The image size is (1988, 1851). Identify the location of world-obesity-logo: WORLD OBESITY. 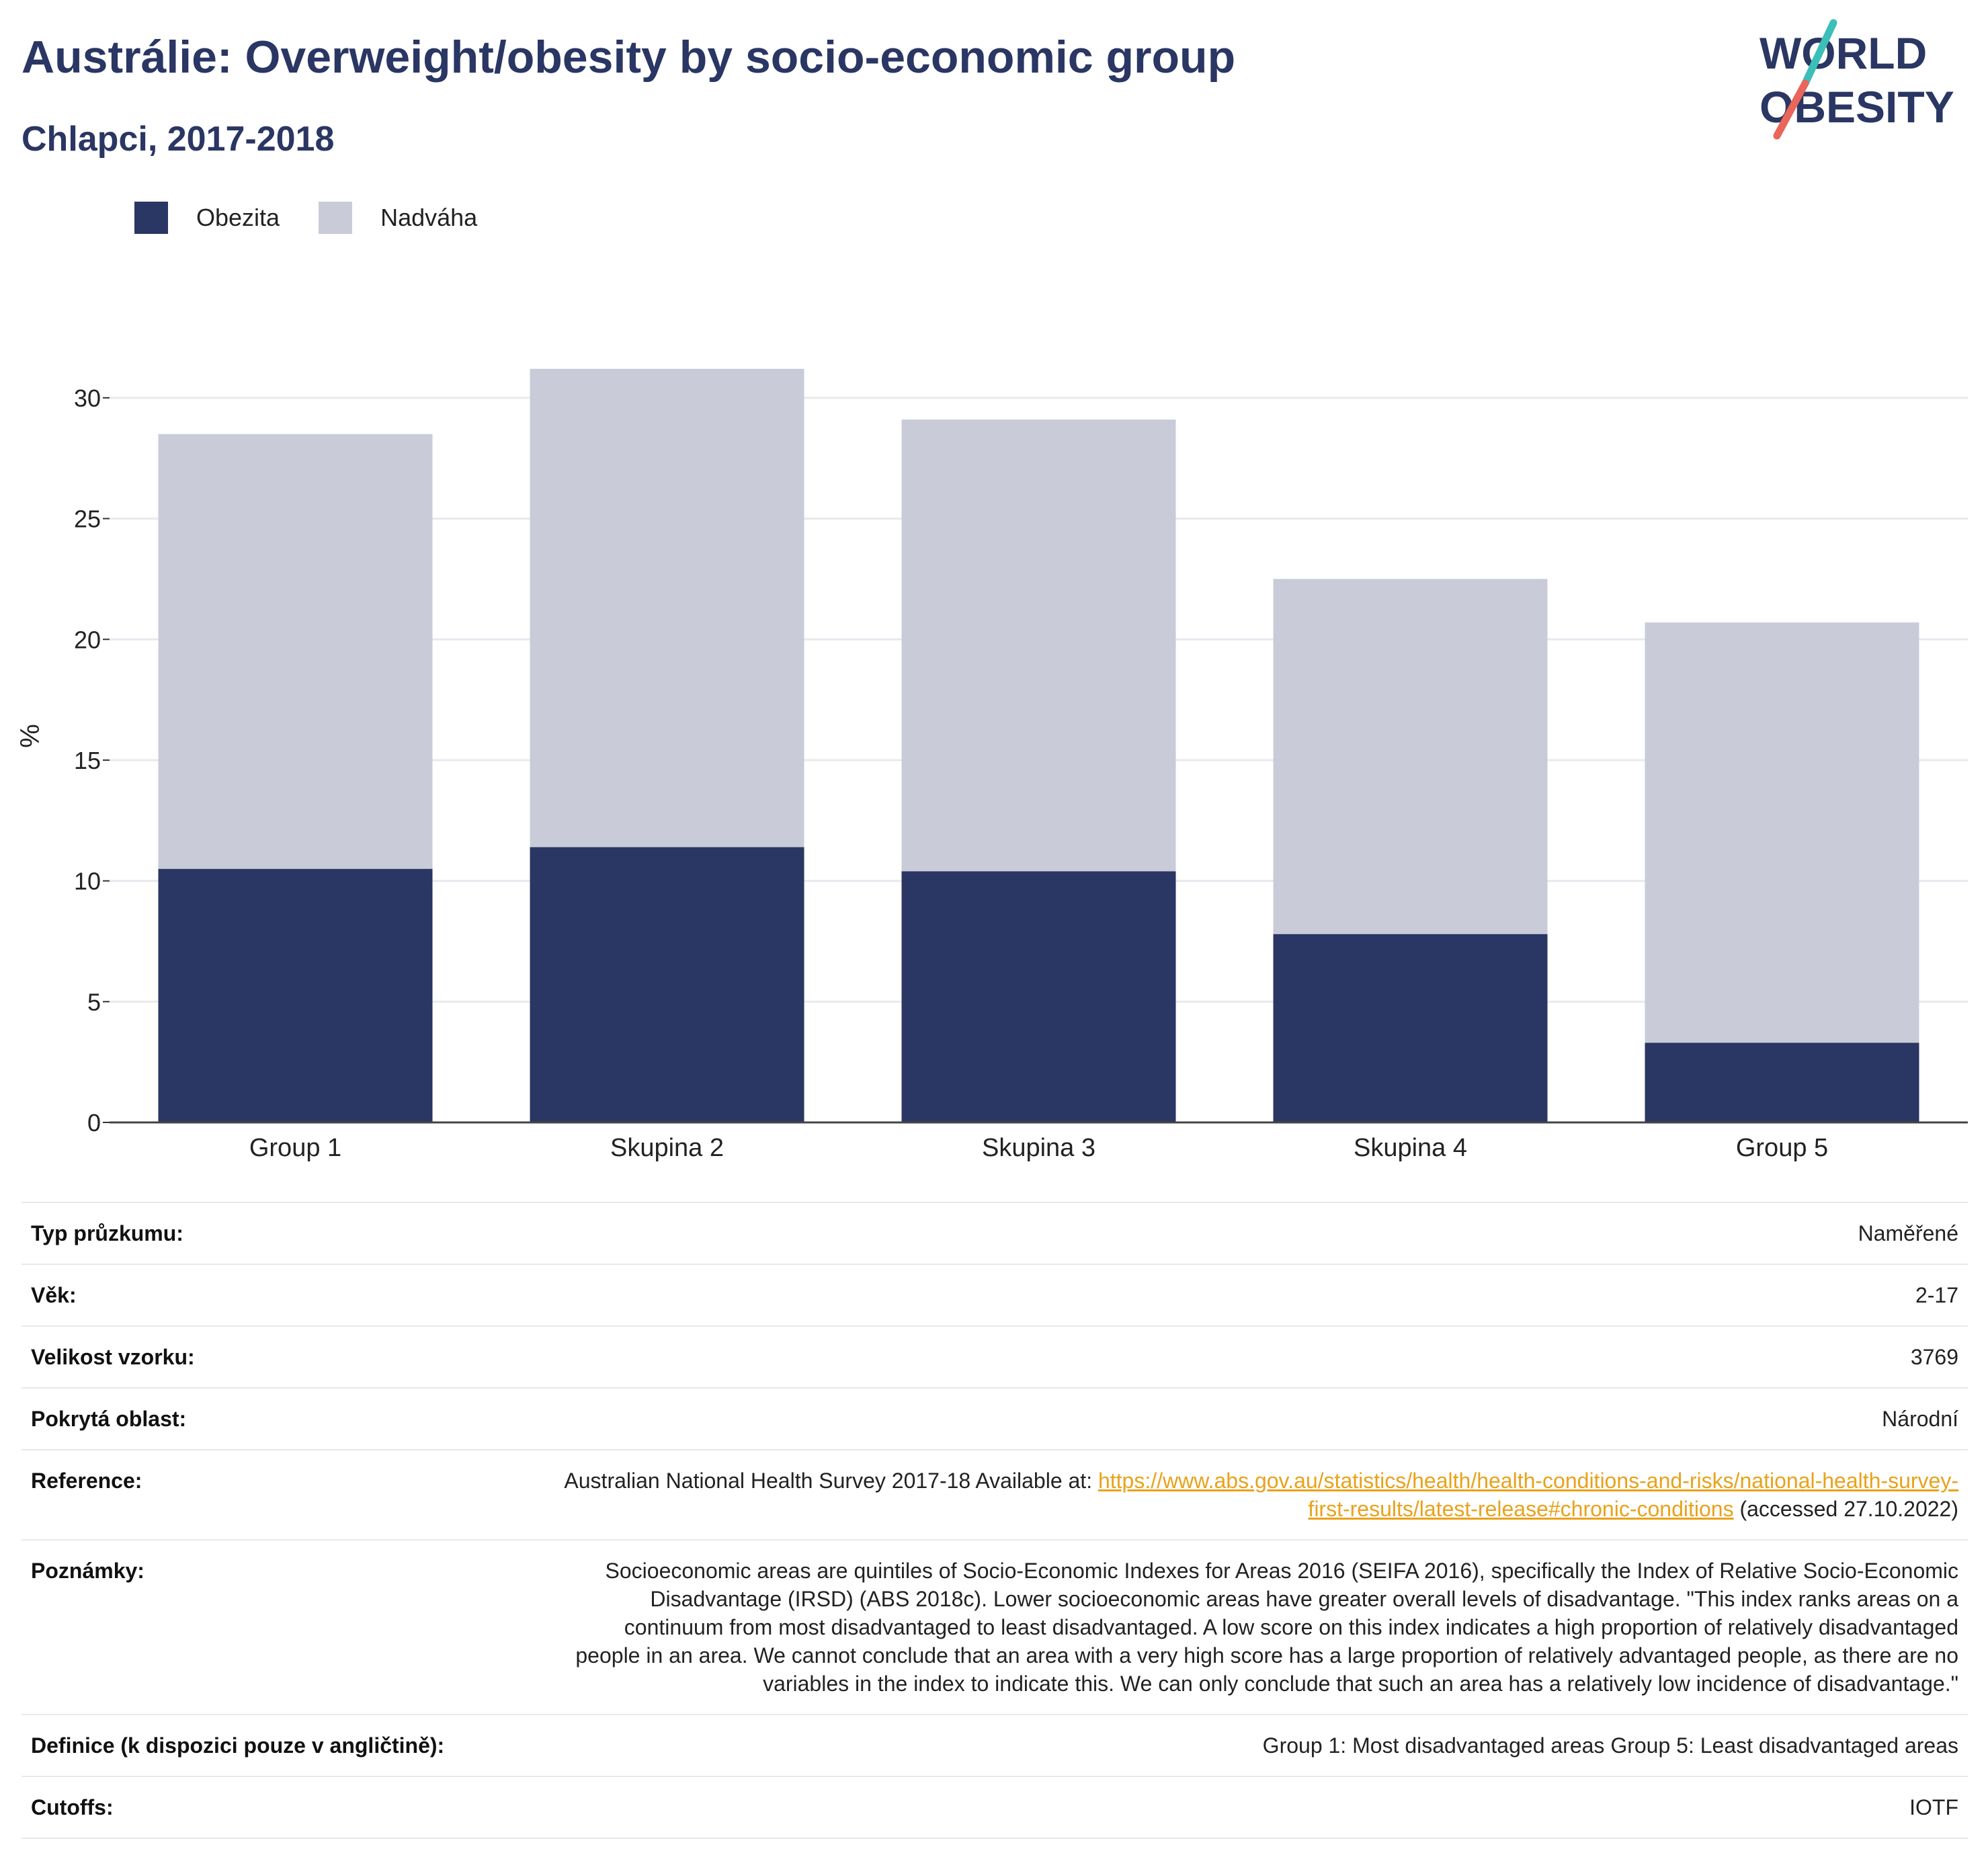
(1856, 79).